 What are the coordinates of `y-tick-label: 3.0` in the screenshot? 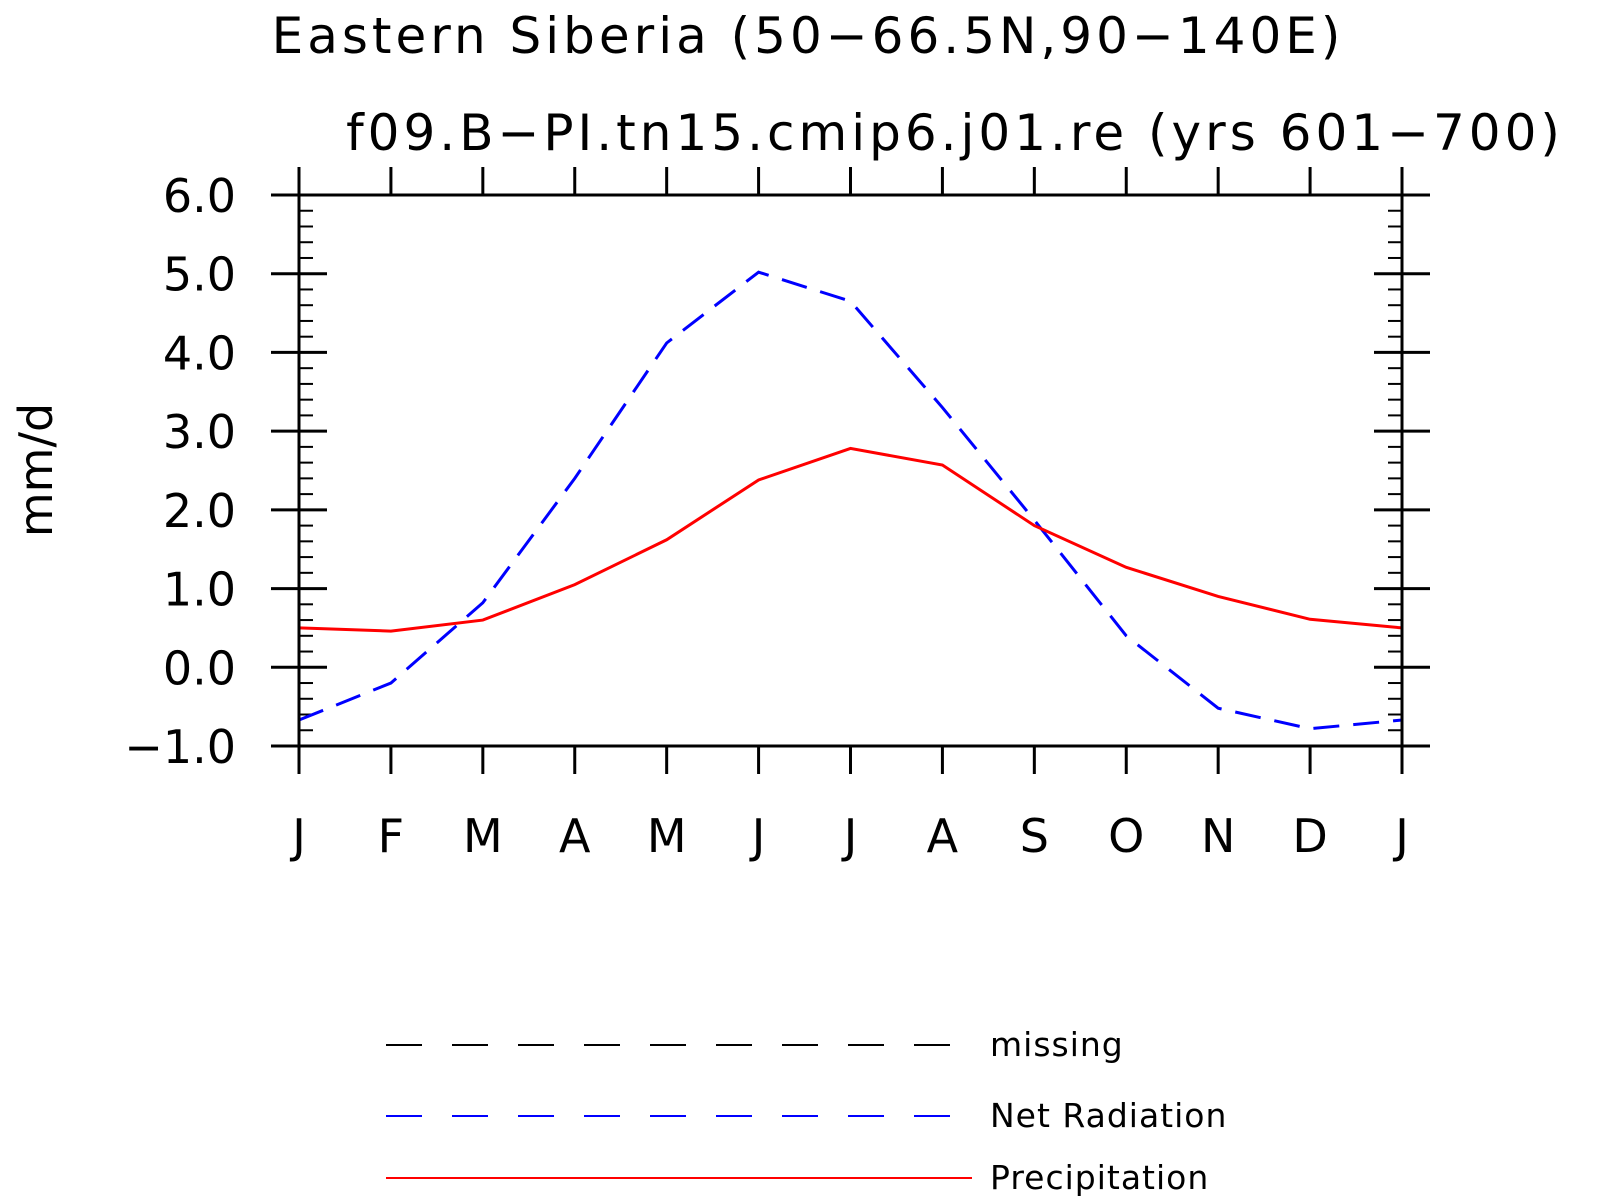 It's located at (199, 432).